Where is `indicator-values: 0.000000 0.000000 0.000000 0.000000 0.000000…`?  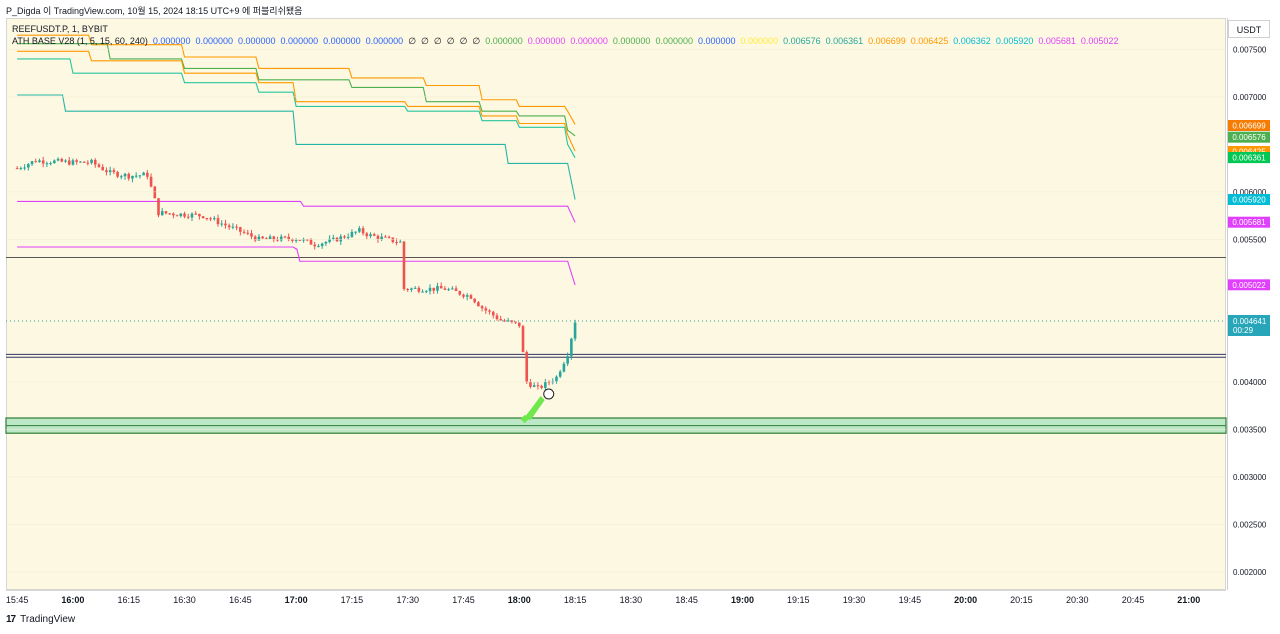 indicator-values: 0.000000 0.000000 0.000000 0.000000 0.000000… is located at coordinates (638, 41).